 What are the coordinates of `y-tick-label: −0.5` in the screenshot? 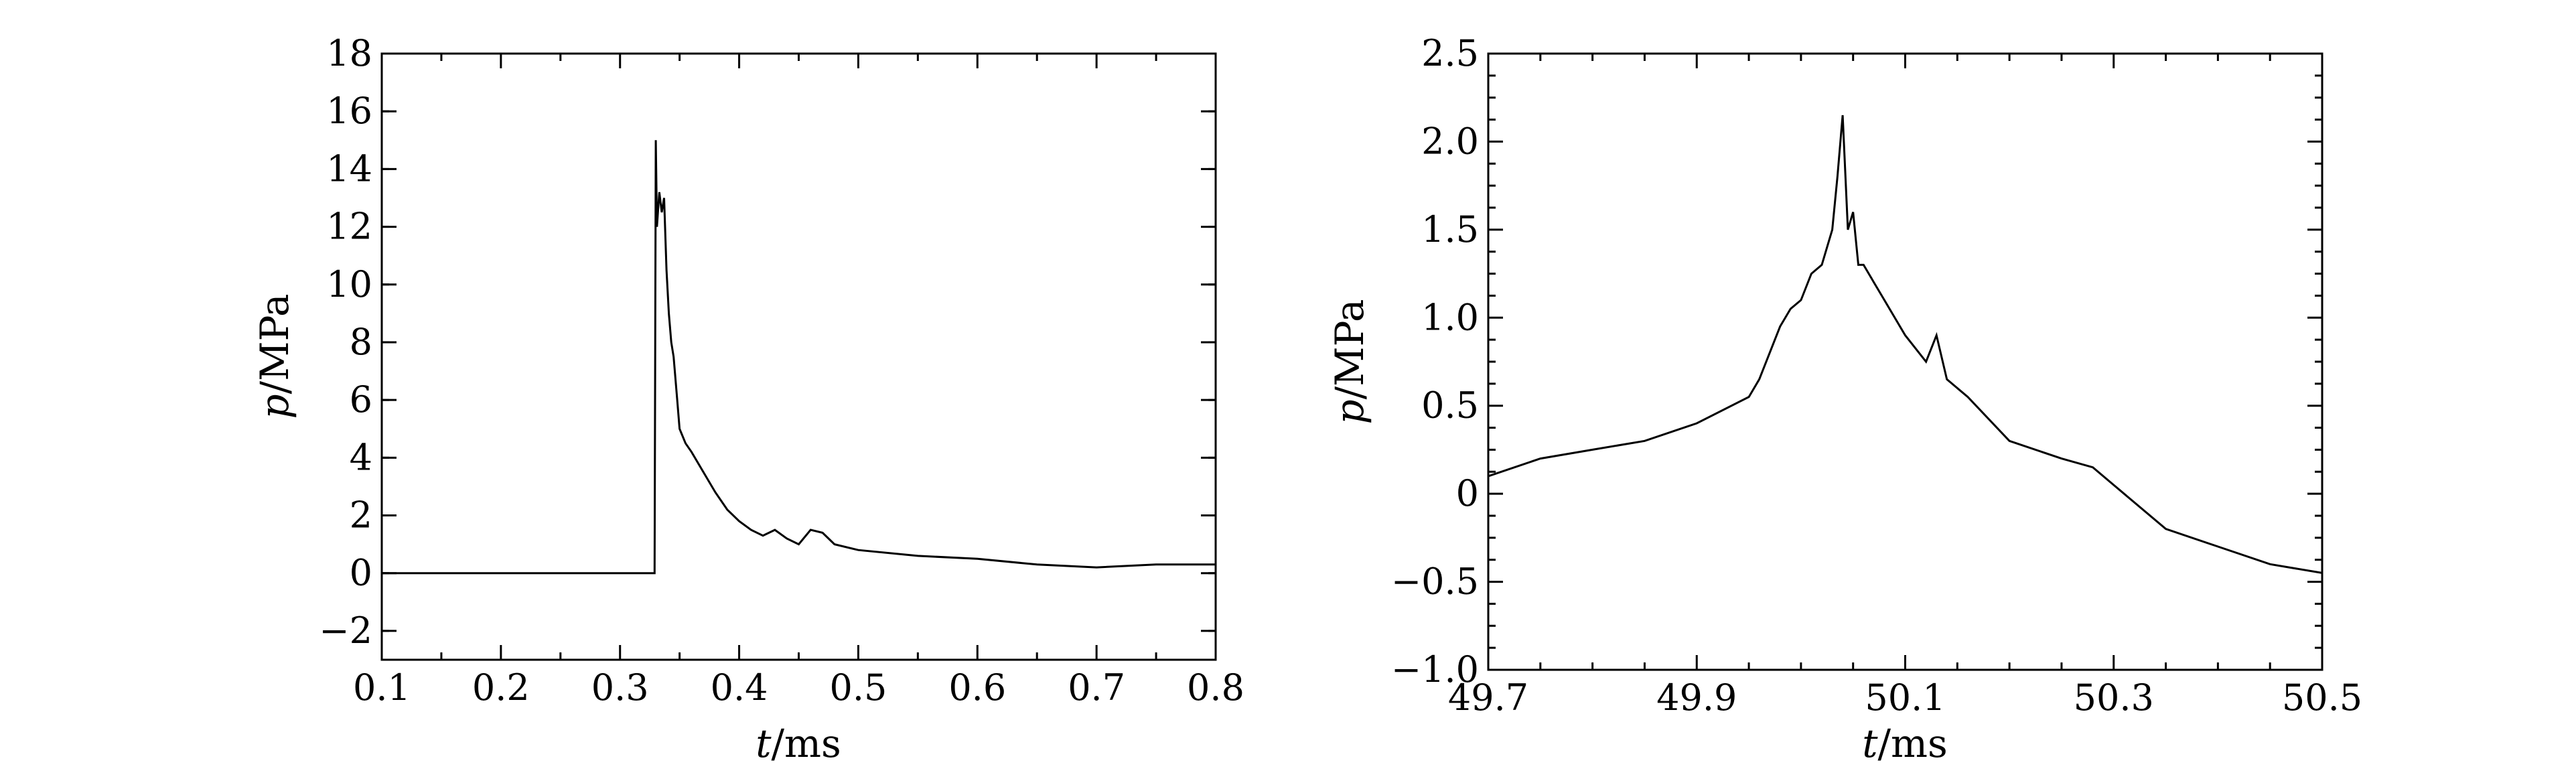 It's located at (1435, 582).